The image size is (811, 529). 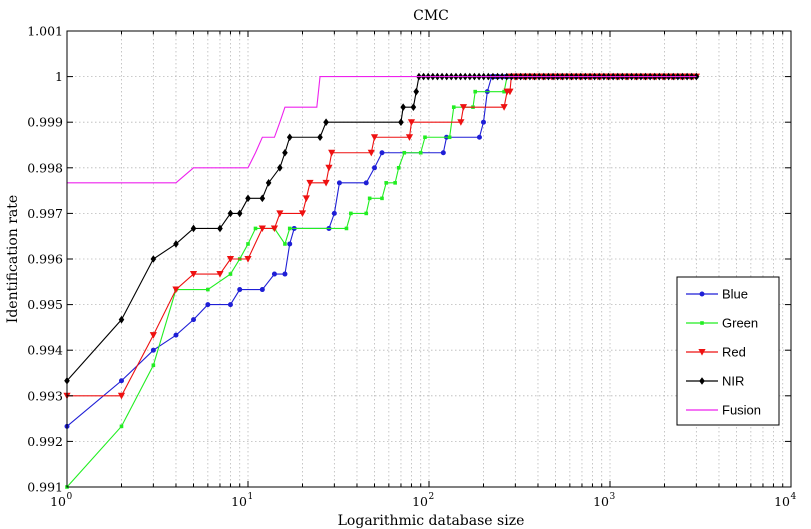 I want to click on y-axis-label: Identification rate, so click(x=13, y=259).